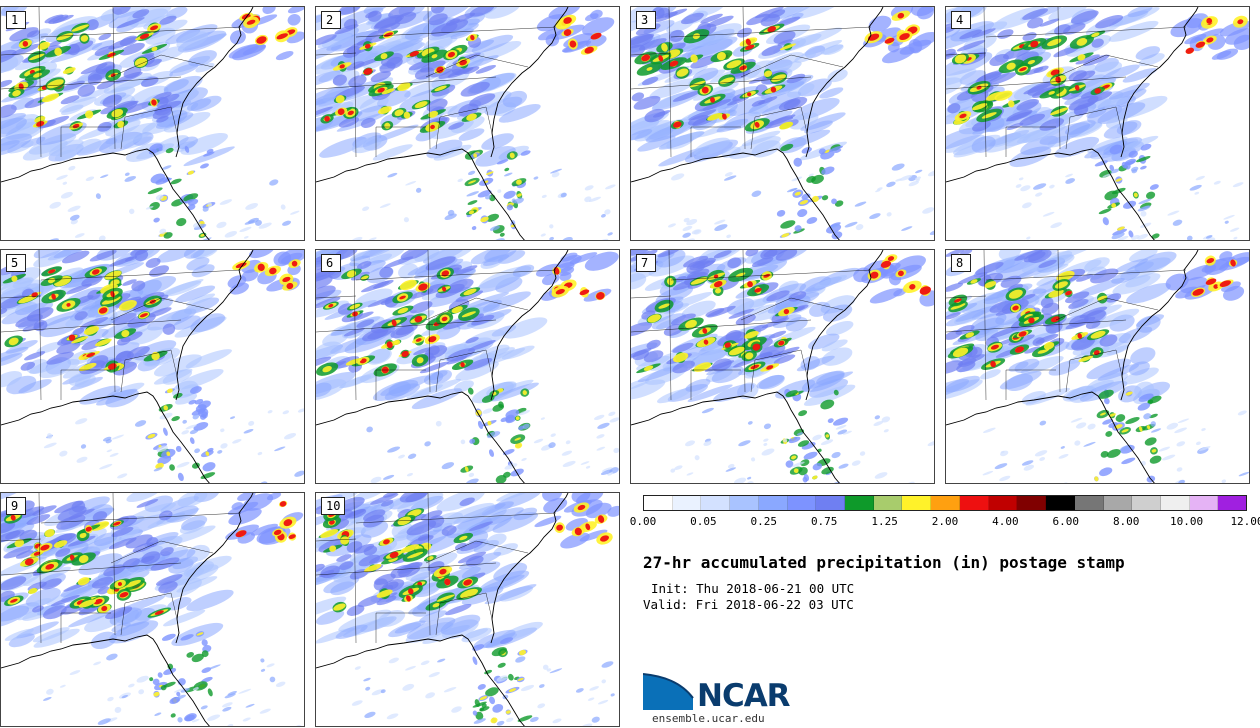  What do you see at coordinates (824, 521) in the screenshot?
I see `colorbar-tick-label: 0.75` at bounding box center [824, 521].